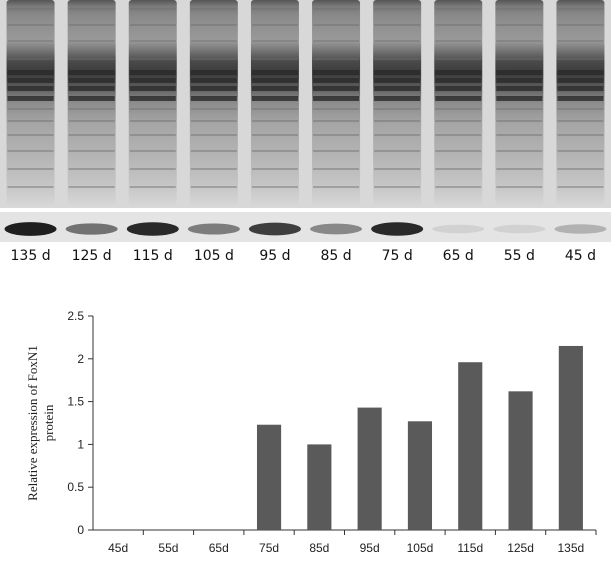 The width and height of the screenshot is (611, 562). What do you see at coordinates (80, 359) in the screenshot?
I see `y-tick-label: 2` at bounding box center [80, 359].